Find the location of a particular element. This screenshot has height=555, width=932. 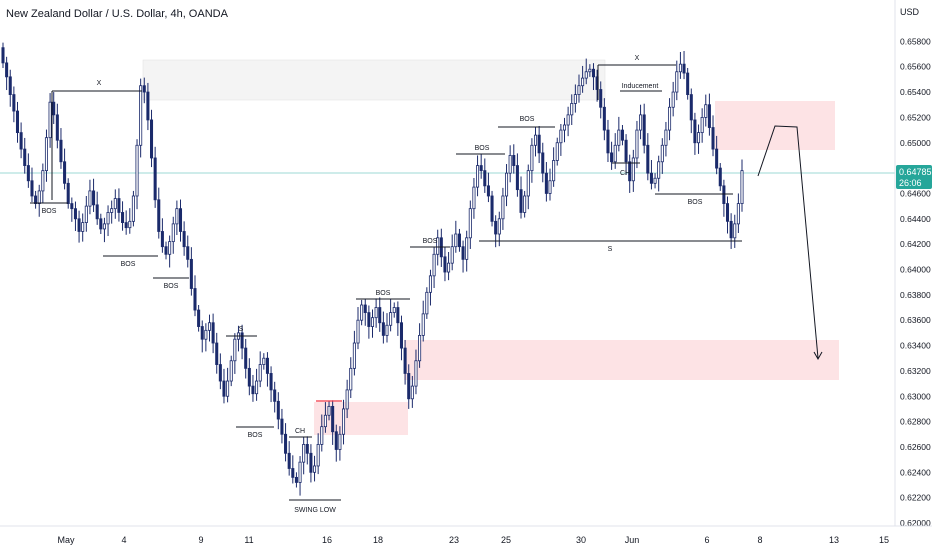

x-label: X is located at coordinates (637, 58).